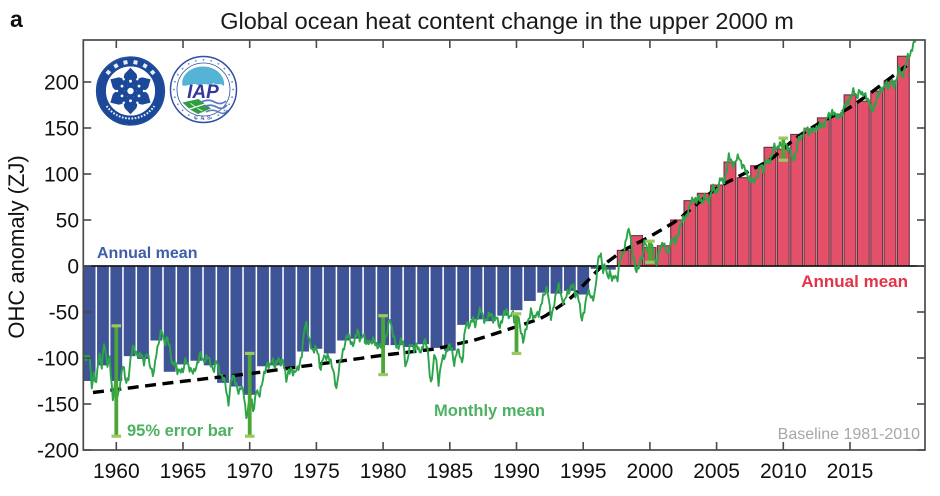 This screenshot has height=496, width=940. Describe the element at coordinates (449, 471) in the screenshot. I see `svg-text: 1985` at that location.